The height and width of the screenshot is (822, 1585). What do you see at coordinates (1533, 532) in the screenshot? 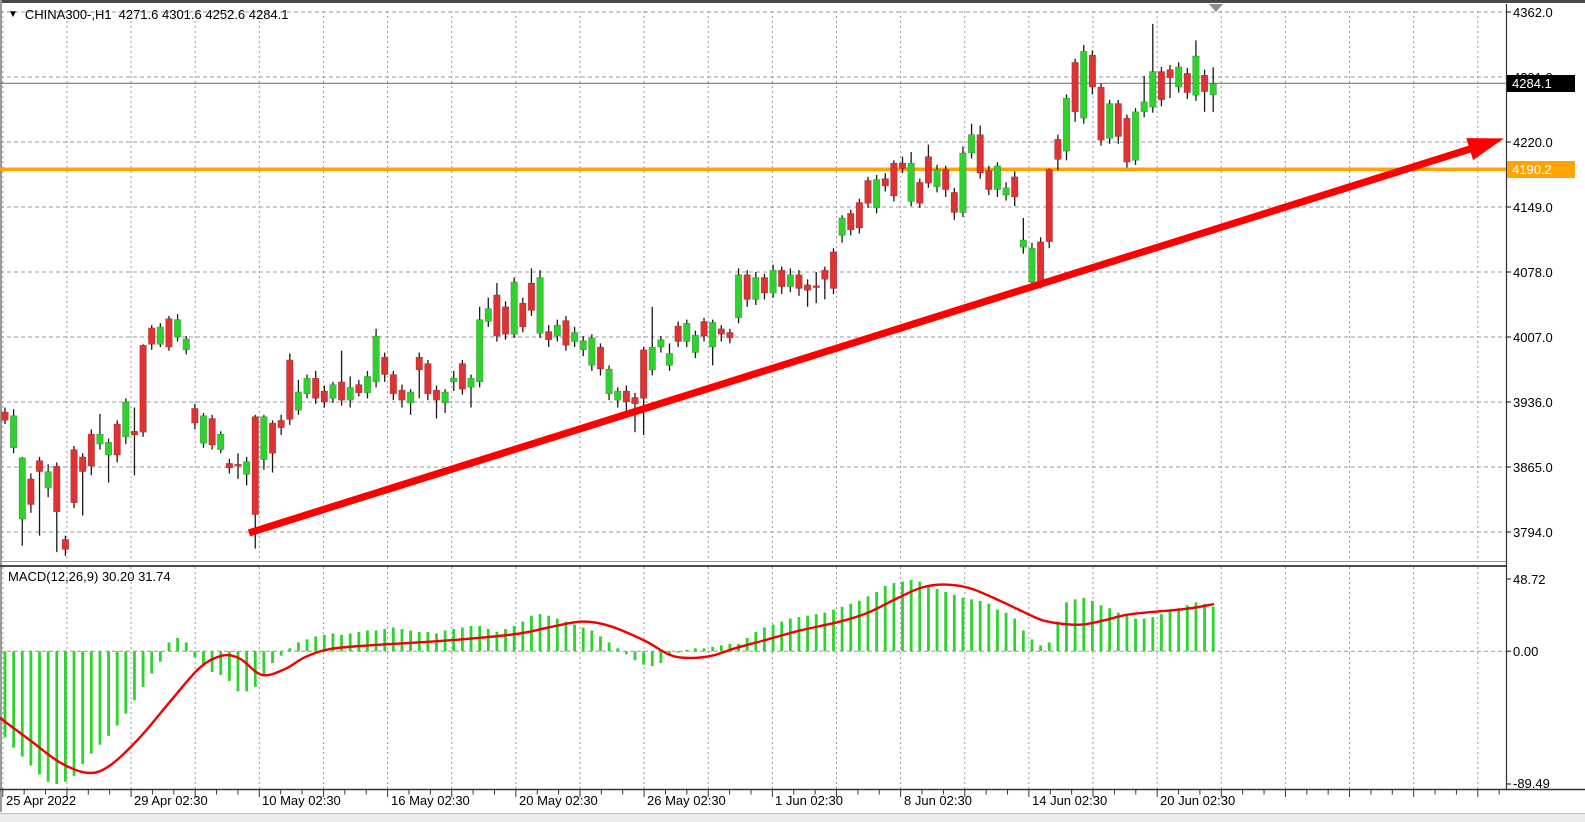
I see `price-axis-label: 3794.0` at bounding box center [1533, 532].